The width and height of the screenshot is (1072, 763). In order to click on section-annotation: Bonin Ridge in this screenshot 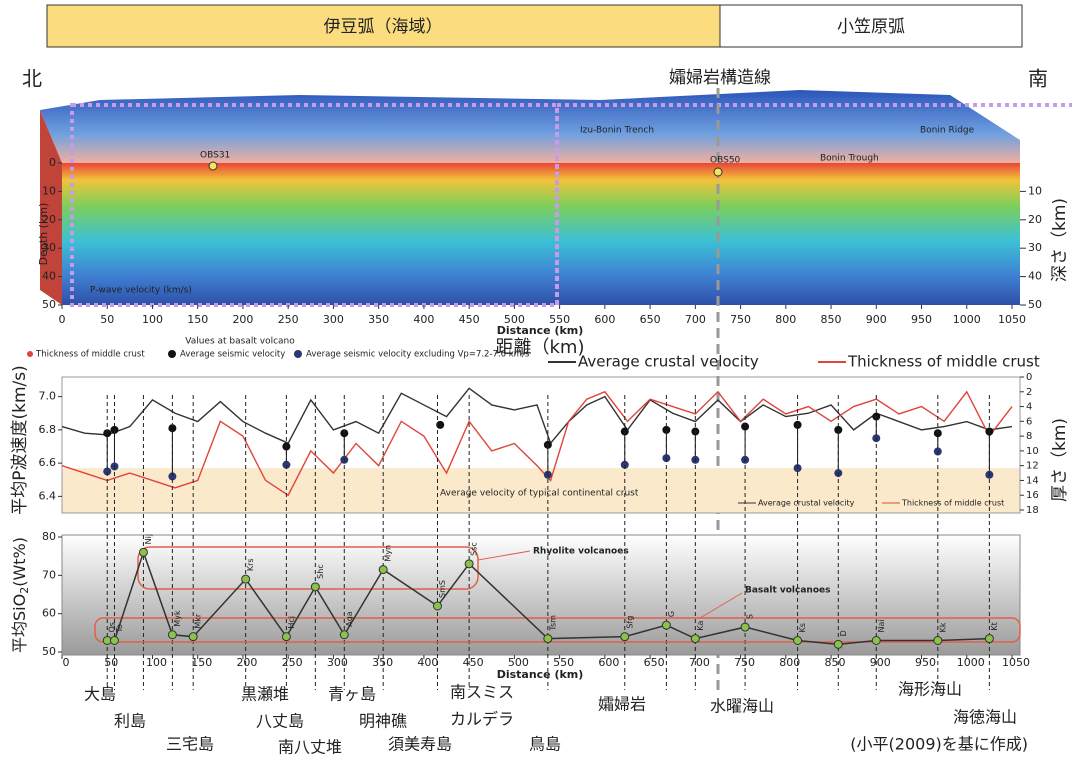, I will do `click(947, 131)`.